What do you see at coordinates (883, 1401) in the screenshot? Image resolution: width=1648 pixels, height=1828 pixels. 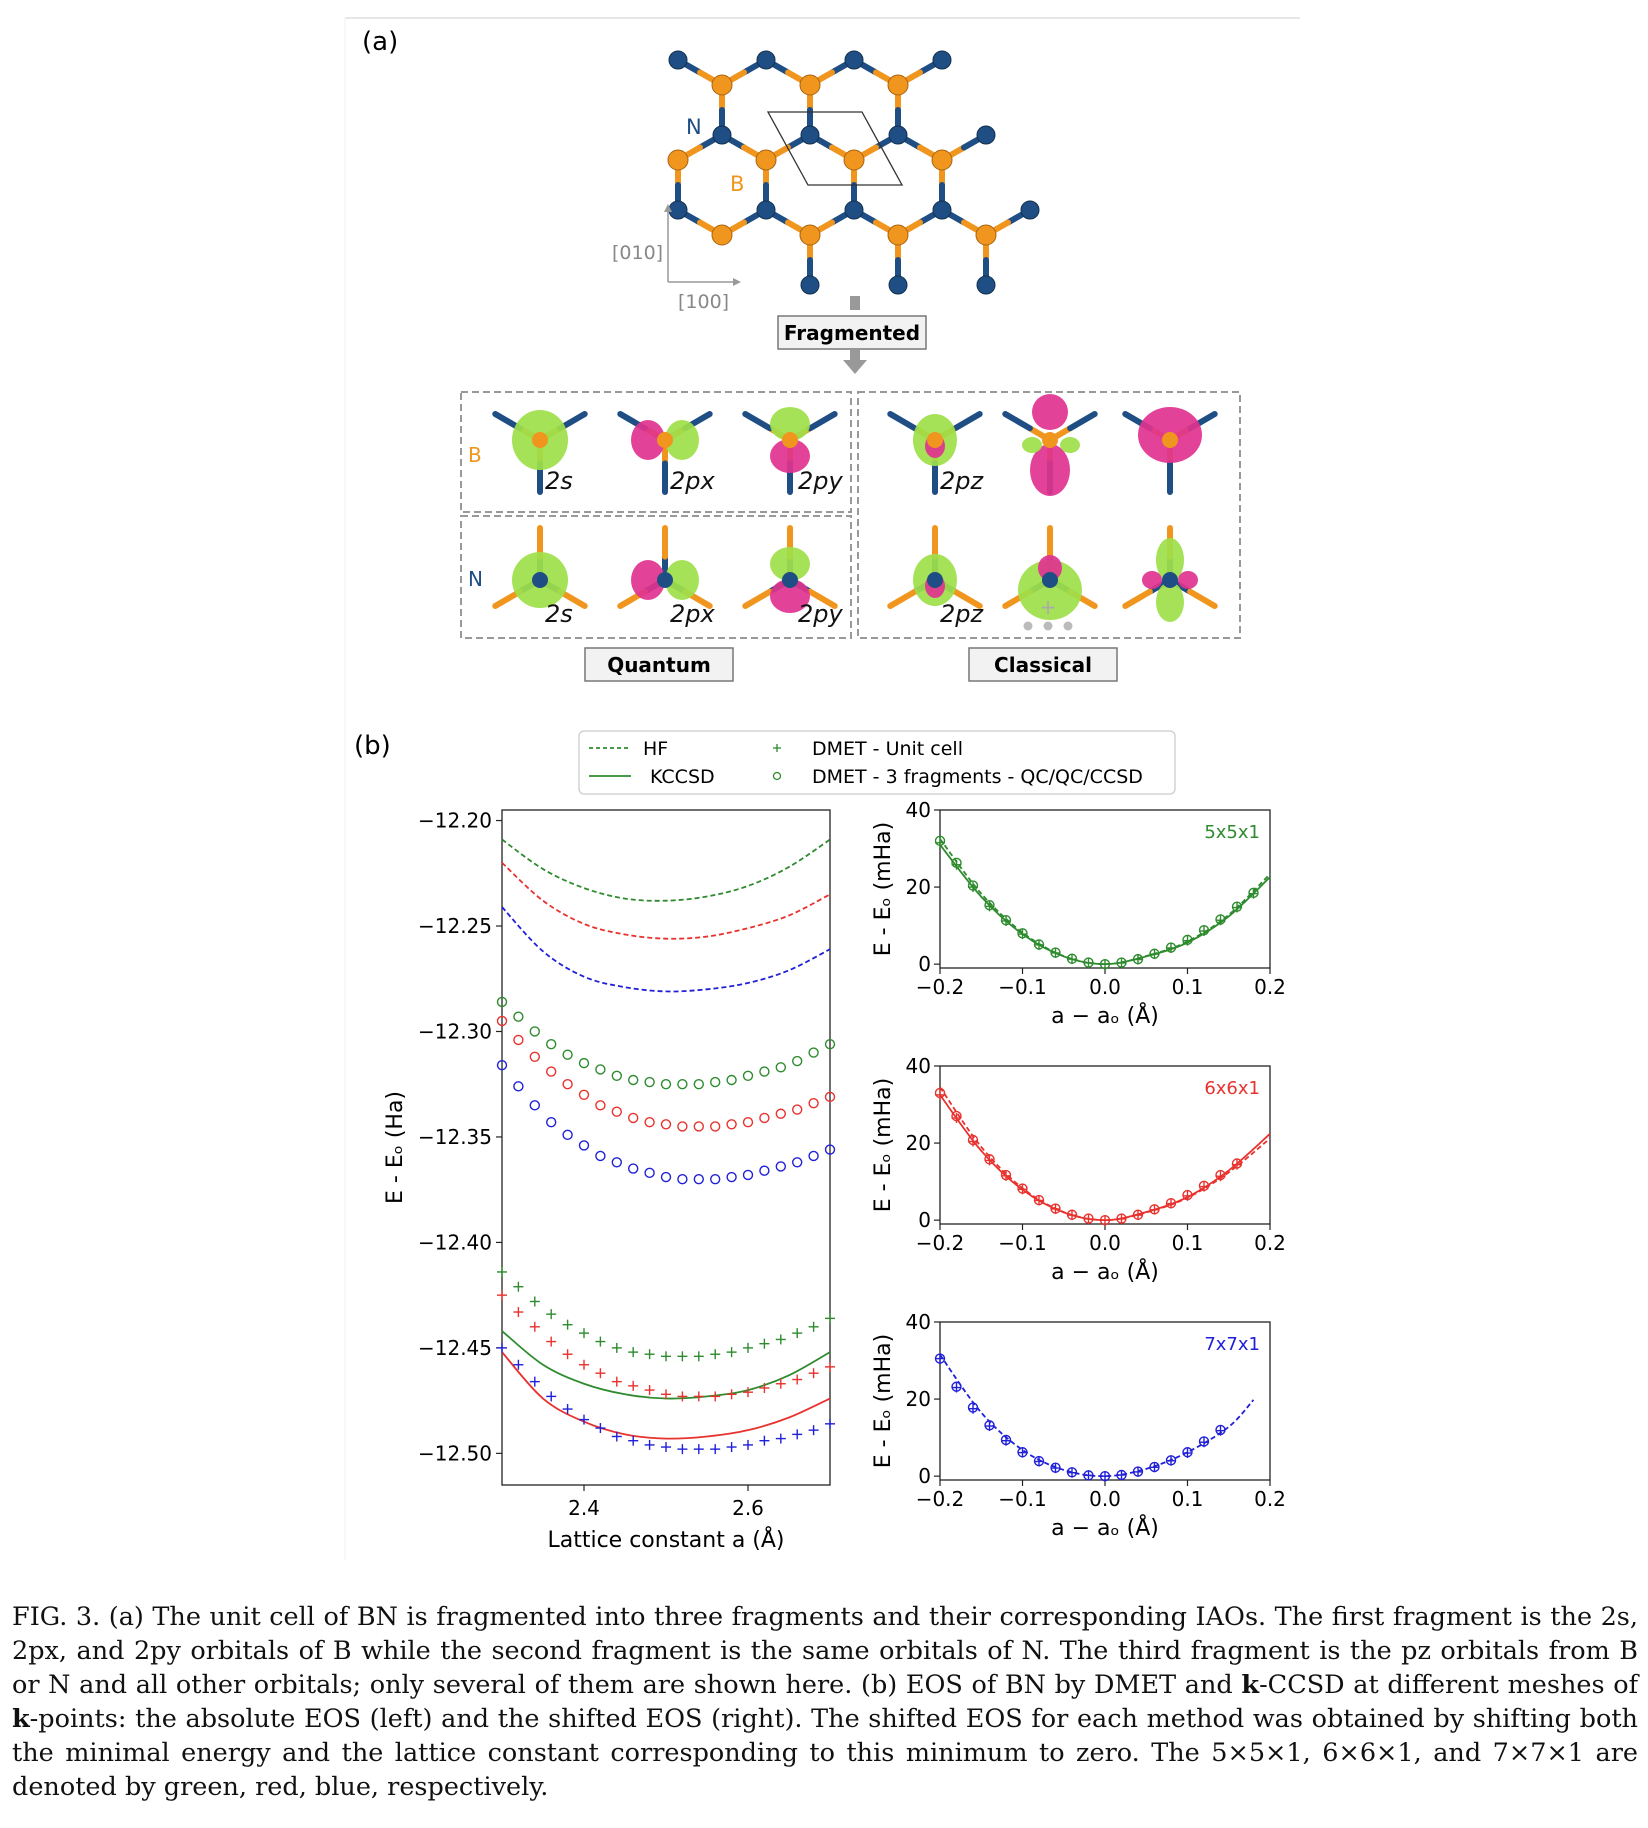 I see `shifted-7x7x1-ylabel: E - Eₒ (mHa)` at bounding box center [883, 1401].